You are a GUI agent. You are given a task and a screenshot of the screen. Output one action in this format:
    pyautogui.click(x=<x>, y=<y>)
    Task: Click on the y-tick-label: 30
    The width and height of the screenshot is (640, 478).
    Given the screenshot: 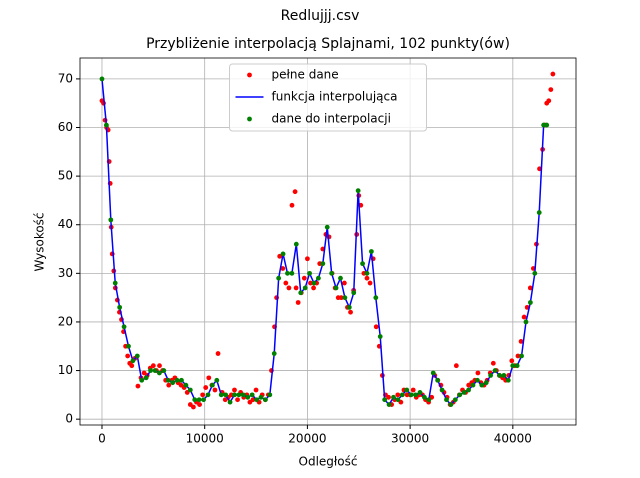 What is the action you would take?
    pyautogui.click(x=65, y=273)
    